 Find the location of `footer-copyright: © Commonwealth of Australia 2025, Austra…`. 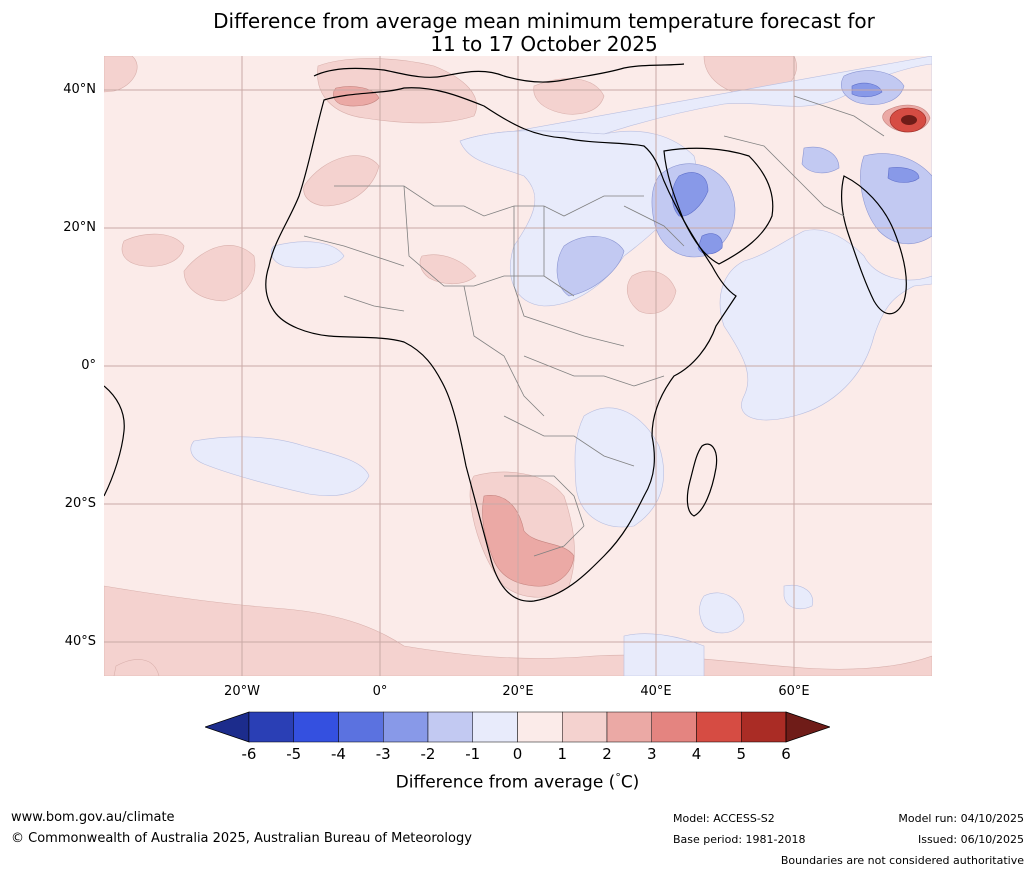

footer-copyright: © Commonwealth of Australia 2025, Austra… is located at coordinates (241, 838).